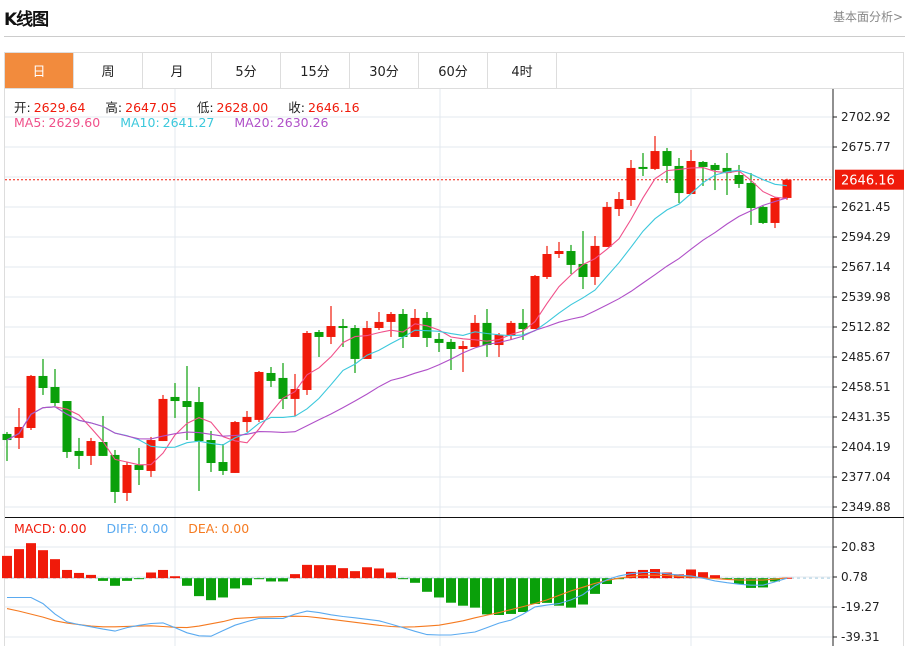 This screenshot has height=646, width=907. What do you see at coordinates (205, 107) in the screenshot?
I see `low-label: 低:` at bounding box center [205, 107].